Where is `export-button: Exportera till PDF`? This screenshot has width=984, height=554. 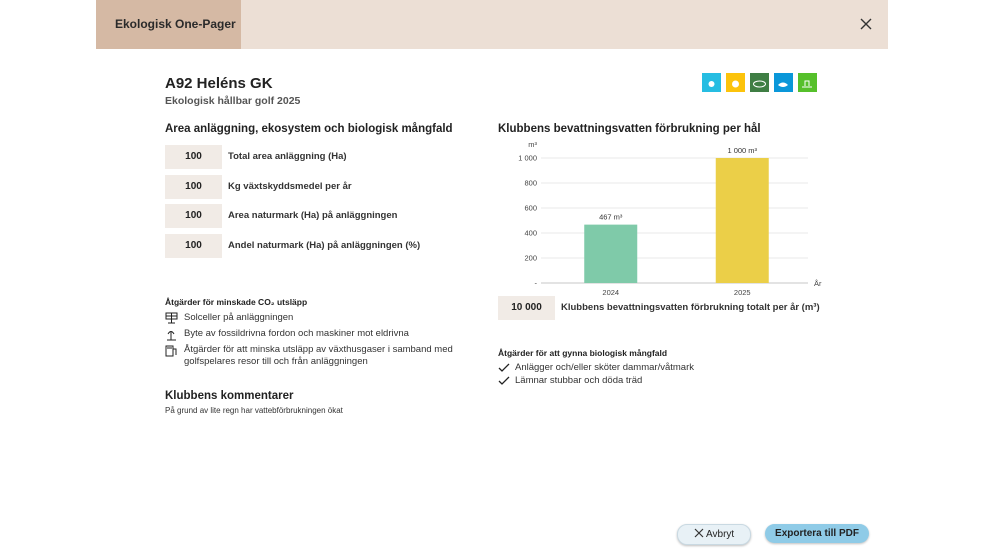 export-button: Exportera till PDF is located at coordinates (817, 533).